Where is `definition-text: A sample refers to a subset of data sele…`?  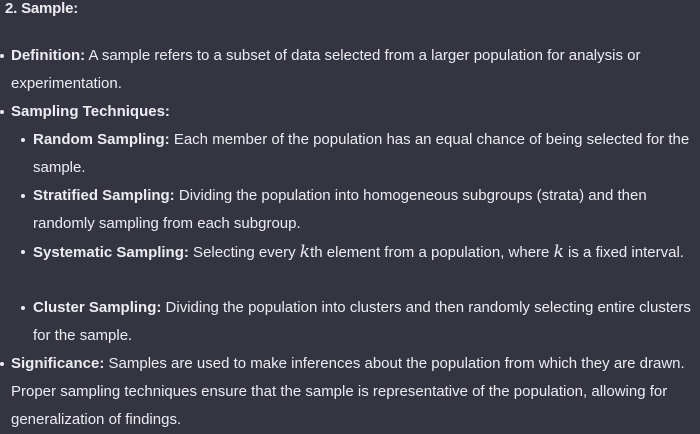 definition-text: A sample refers to a subset of data sele… is located at coordinates (326, 69).